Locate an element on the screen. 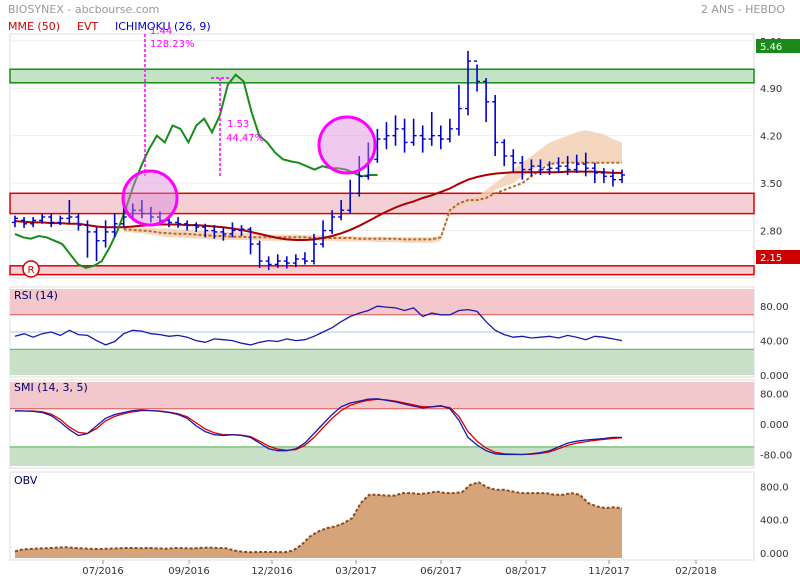 This screenshot has width=800, height=580. r-marker-label: R is located at coordinates (31, 270).